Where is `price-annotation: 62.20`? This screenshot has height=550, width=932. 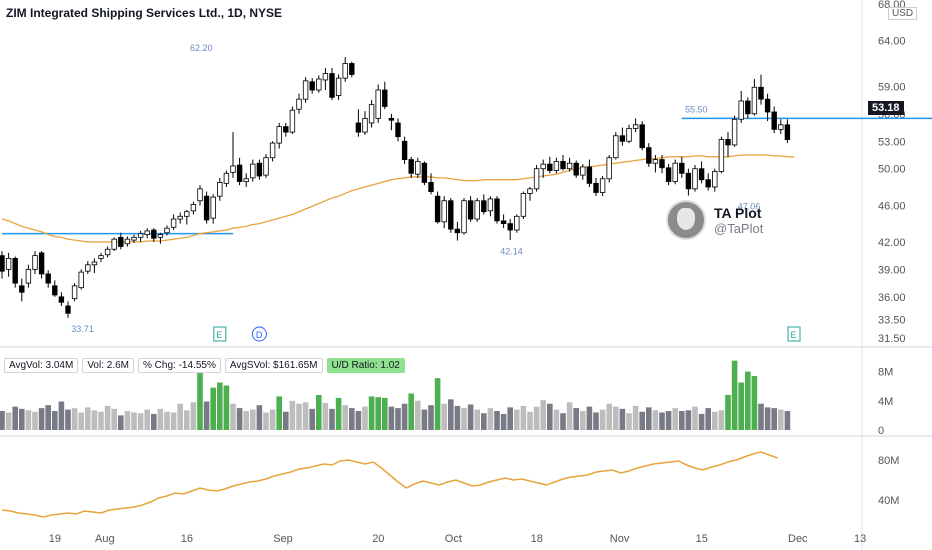
price-annotation: 62.20 is located at coordinates (201, 48).